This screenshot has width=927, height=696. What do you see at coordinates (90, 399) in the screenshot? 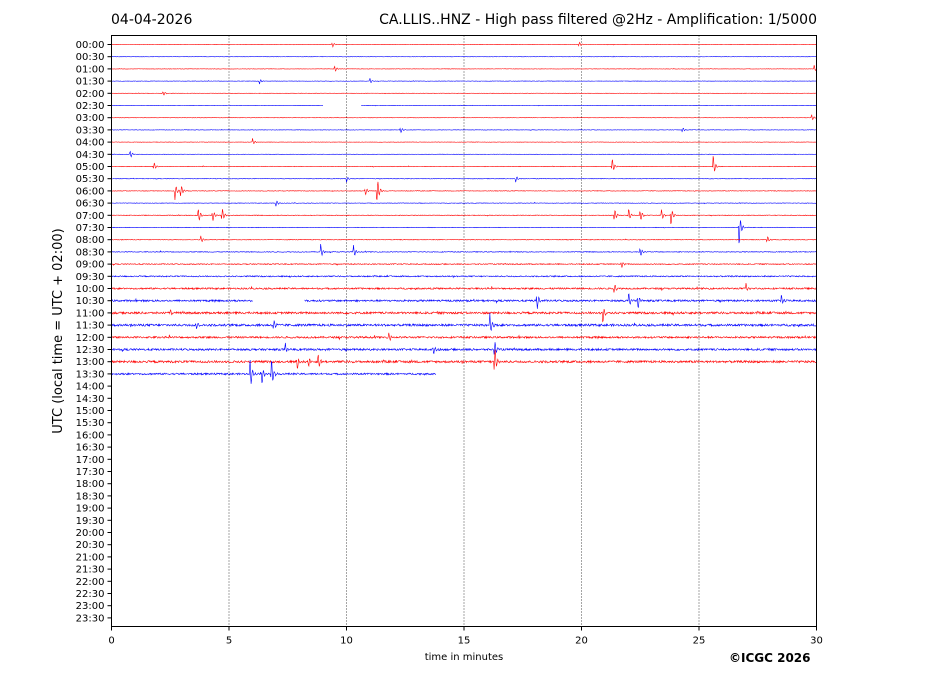
I see `y-tick-label: 14:30` at bounding box center [90, 399].